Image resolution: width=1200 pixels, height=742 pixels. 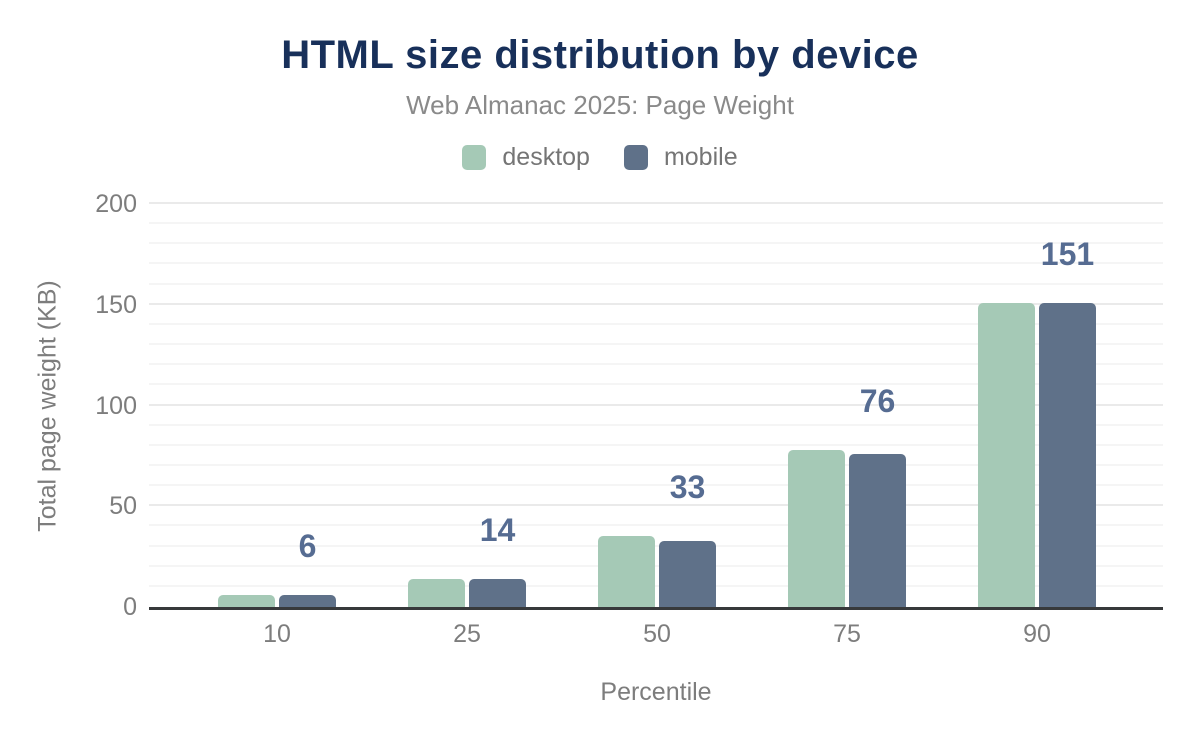 I want to click on bar-desktop-p75, so click(x=816, y=528).